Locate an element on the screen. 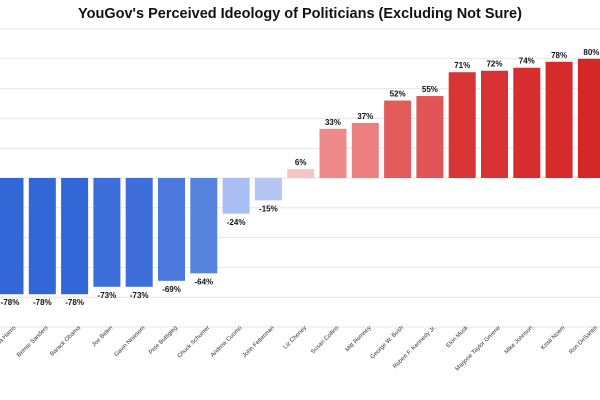 The image size is (600, 400). category-label: Chuck Schumer is located at coordinates (194, 342).